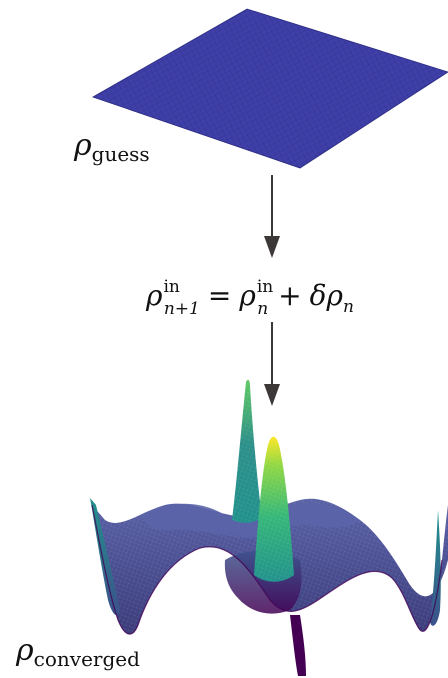 The image size is (448, 678). Describe the element at coordinates (249, 298) in the screenshot. I see `density-mixing-equation: ρin n+1 = ρin n + δρn` at that location.